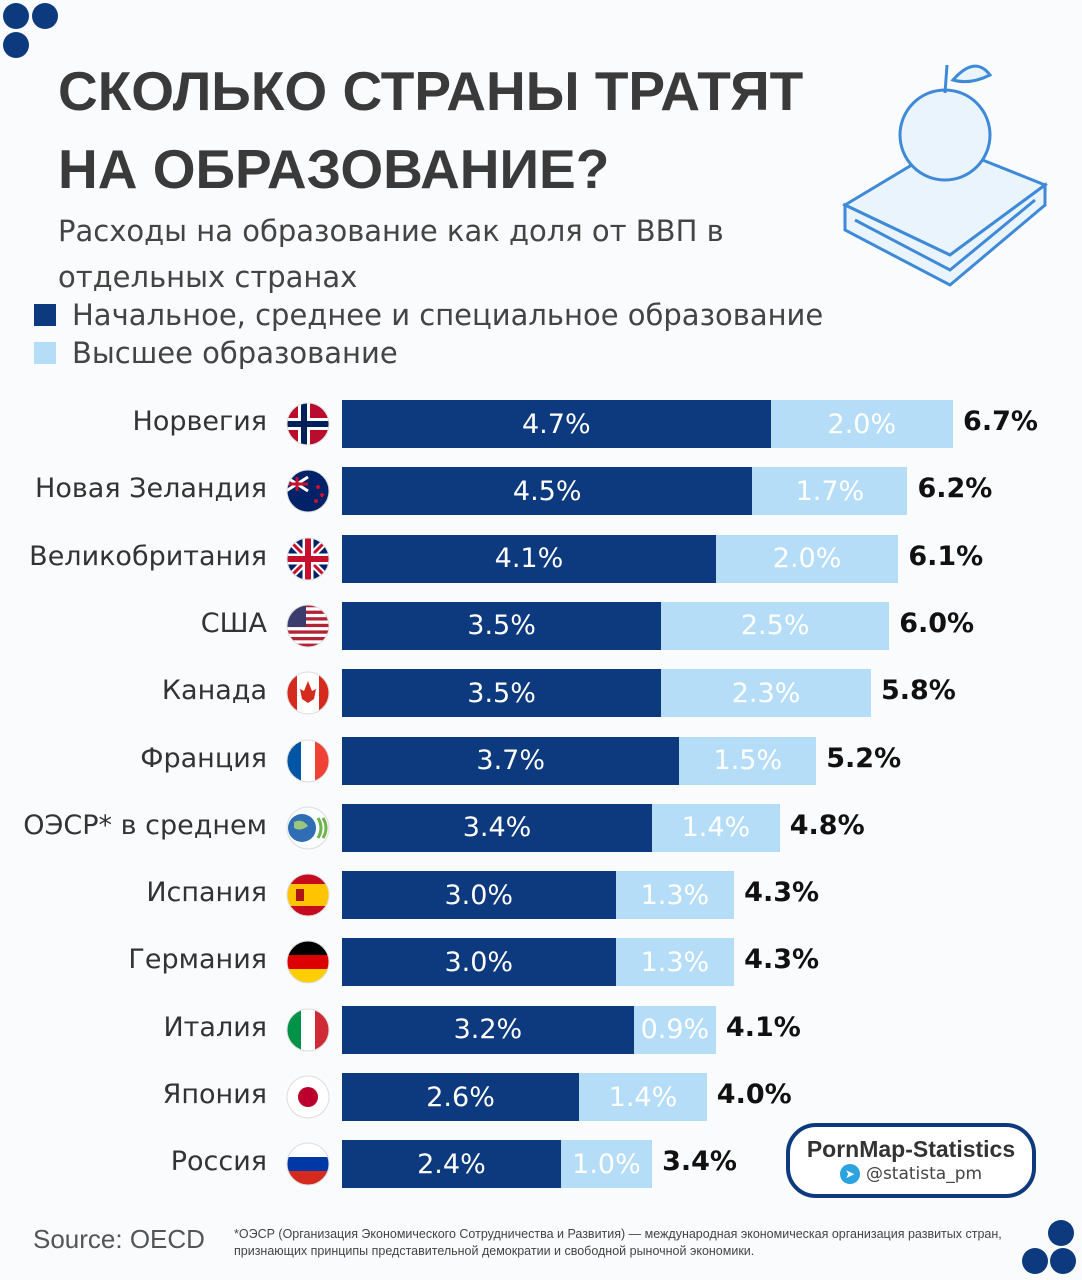 Image resolution: width=1082 pixels, height=1280 pixels. I want to click on total-label: 4.0%, so click(754, 1094).